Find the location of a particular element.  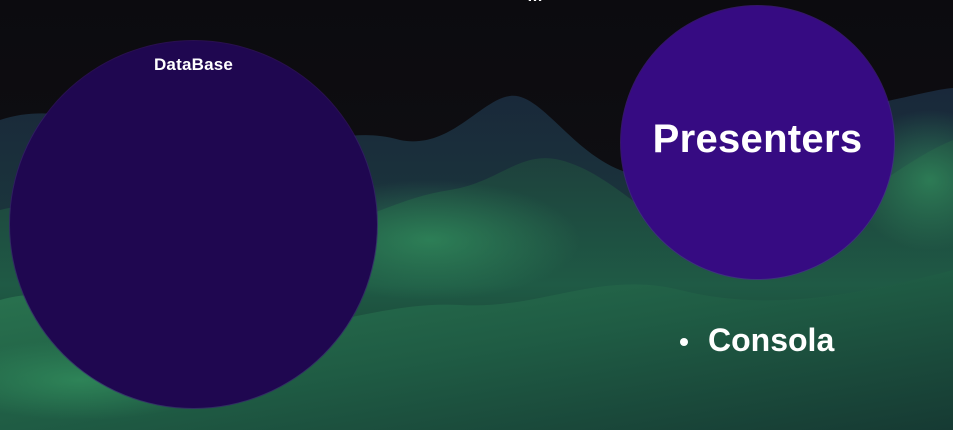

presenters-label: Presenters is located at coordinates (757, 139).